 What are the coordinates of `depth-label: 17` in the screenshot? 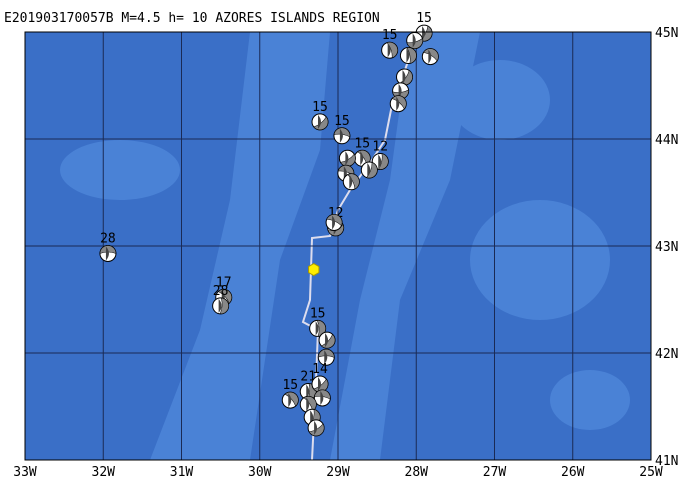 It's located at (224, 282).